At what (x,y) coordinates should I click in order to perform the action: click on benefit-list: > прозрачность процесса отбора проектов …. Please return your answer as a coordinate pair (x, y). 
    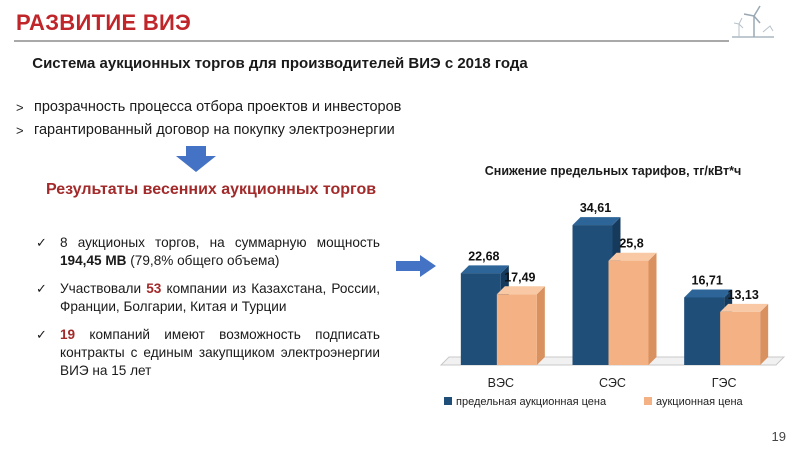
    Looking at the image, I should click on (208, 119).